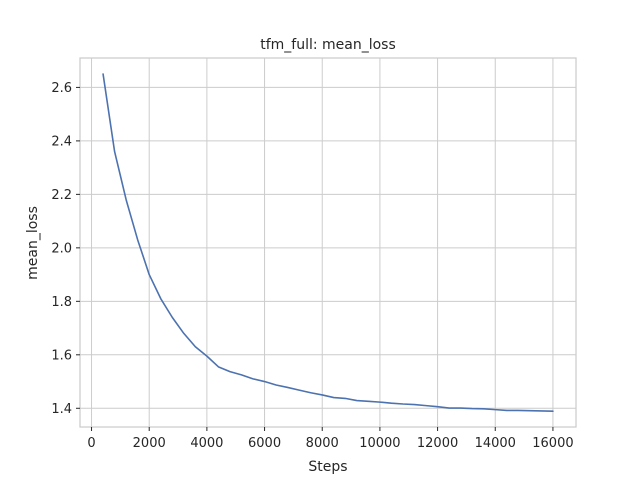 The width and height of the screenshot is (640, 480). I want to click on x-tick-label: 4000, so click(206, 443).